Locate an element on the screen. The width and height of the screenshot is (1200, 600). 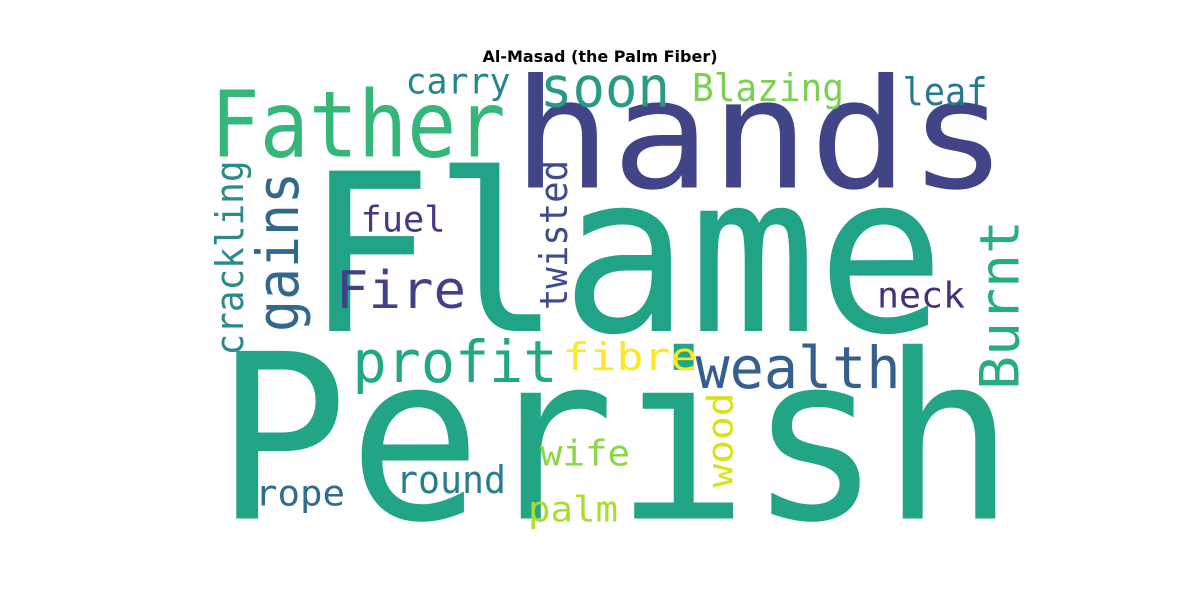
word-neck: neck is located at coordinates (921, 296).